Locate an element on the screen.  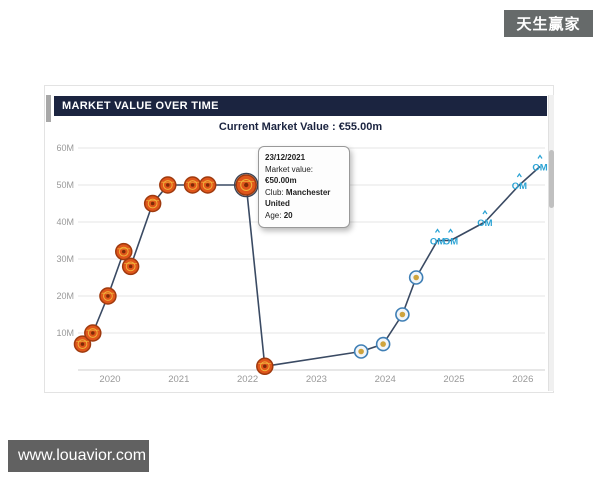
tooltip-age-row: Age: 20 is located at coordinates (279, 215).